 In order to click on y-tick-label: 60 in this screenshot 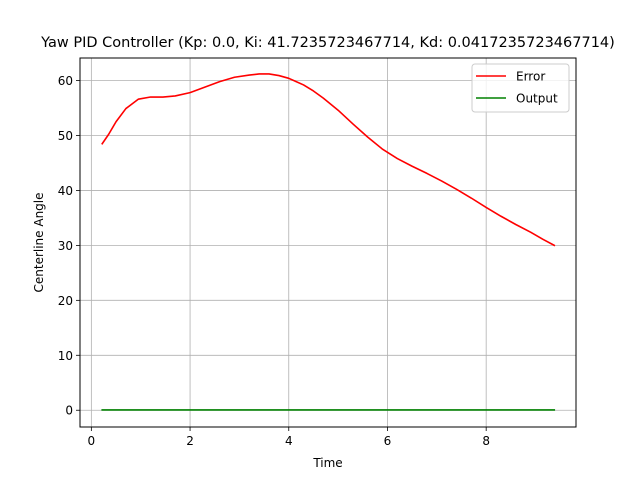, I will do `click(65, 81)`.